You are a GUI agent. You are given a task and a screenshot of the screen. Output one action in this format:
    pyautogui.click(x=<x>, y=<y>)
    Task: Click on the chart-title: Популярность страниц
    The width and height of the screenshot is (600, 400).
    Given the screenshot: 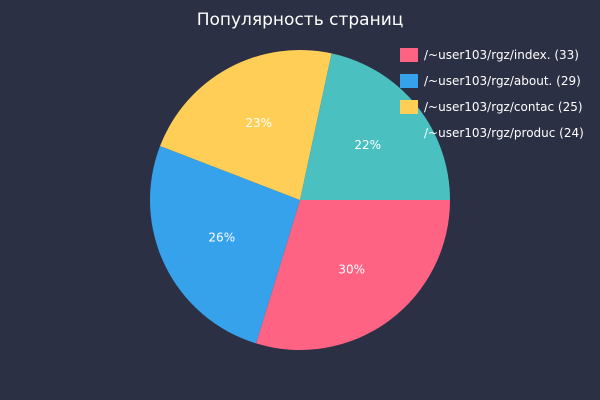 What is the action you would take?
    pyautogui.click(x=300, y=20)
    